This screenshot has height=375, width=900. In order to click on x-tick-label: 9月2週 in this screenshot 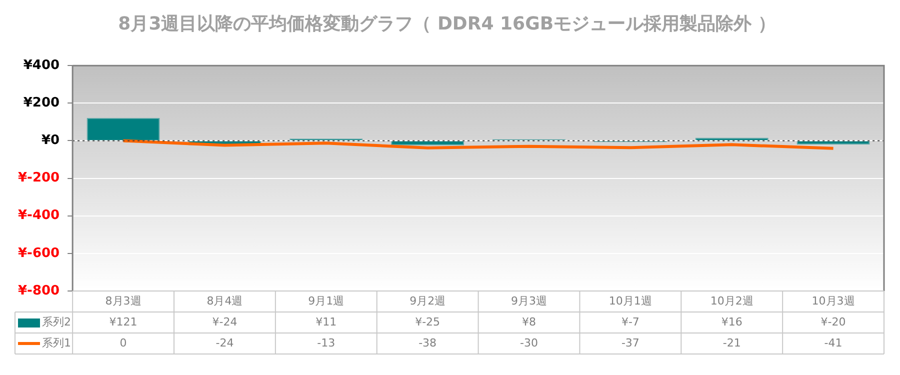, I will do `click(428, 301)`.